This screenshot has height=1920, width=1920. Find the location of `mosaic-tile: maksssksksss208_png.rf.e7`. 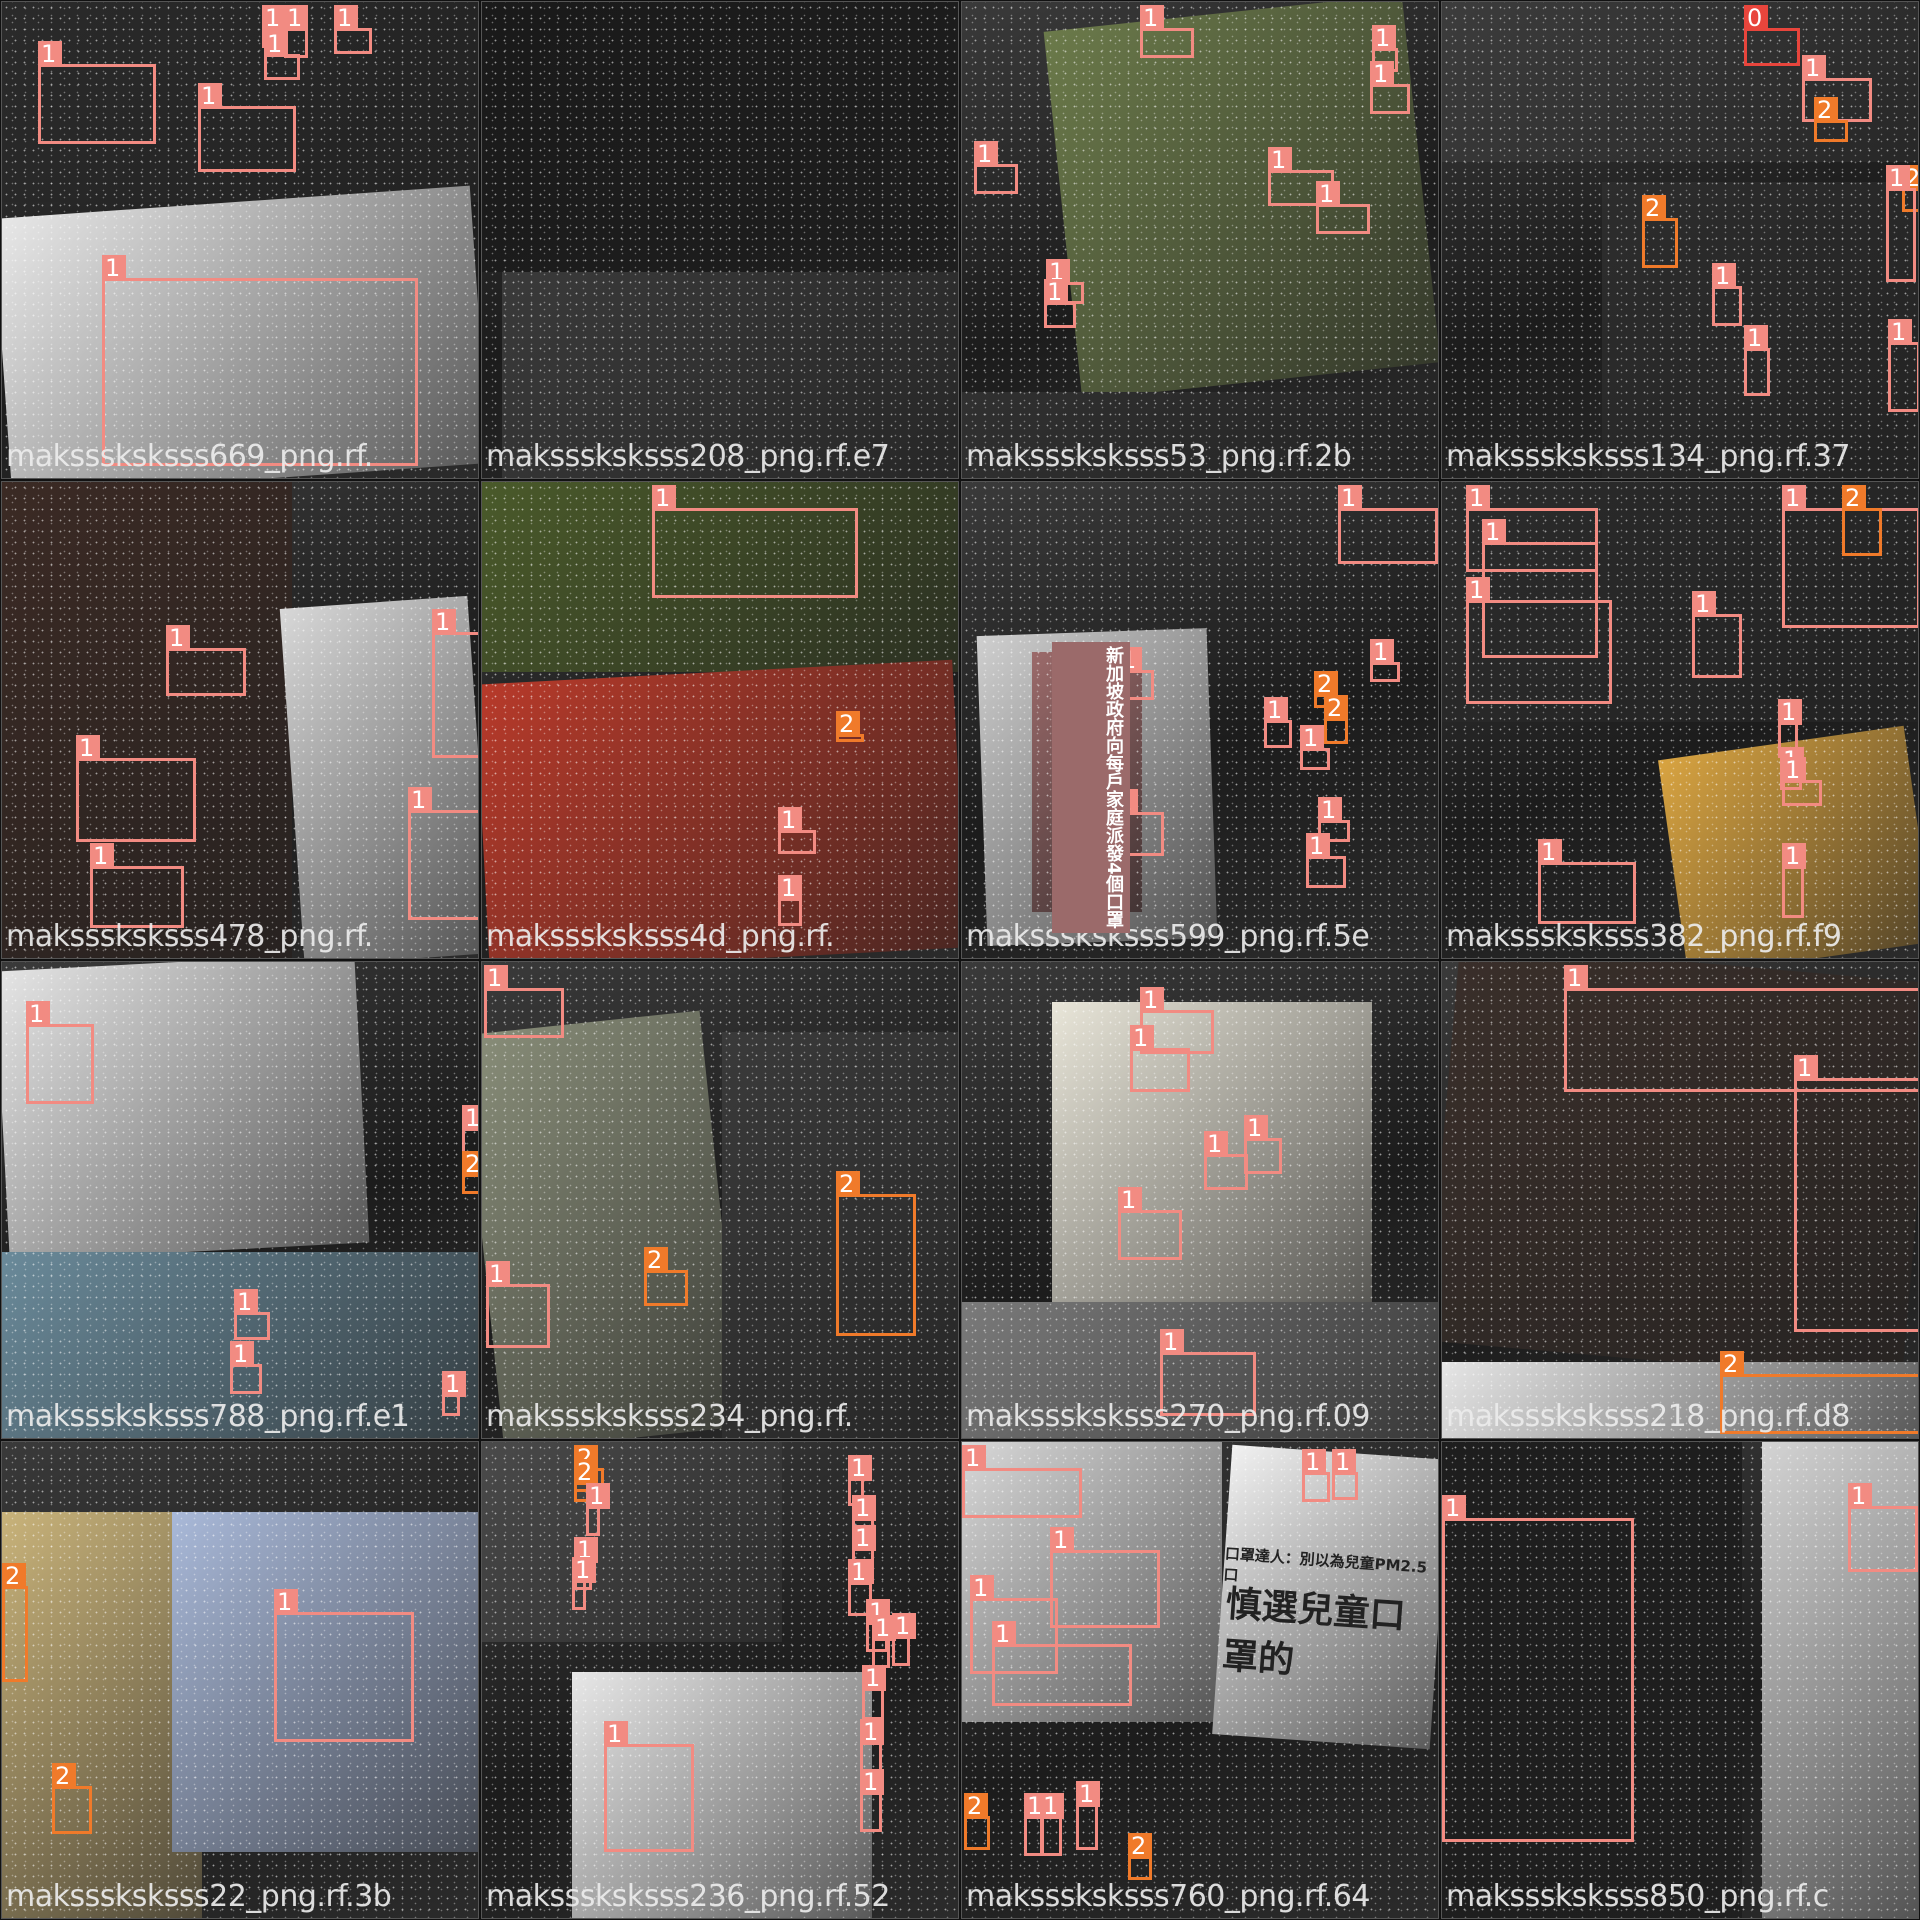

mosaic-tile: maksssksksss208_png.rf.e7 is located at coordinates (720, 240).